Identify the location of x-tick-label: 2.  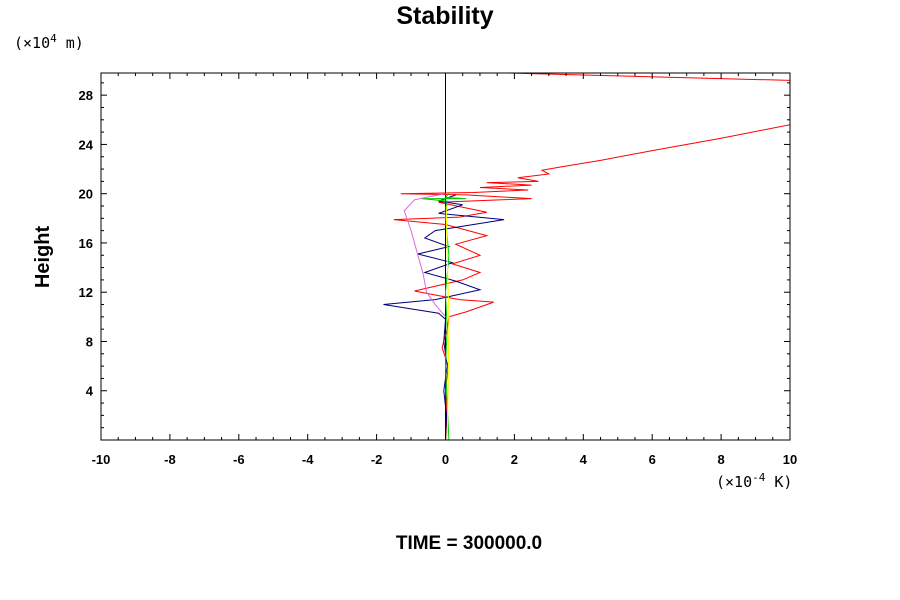
(514, 459).